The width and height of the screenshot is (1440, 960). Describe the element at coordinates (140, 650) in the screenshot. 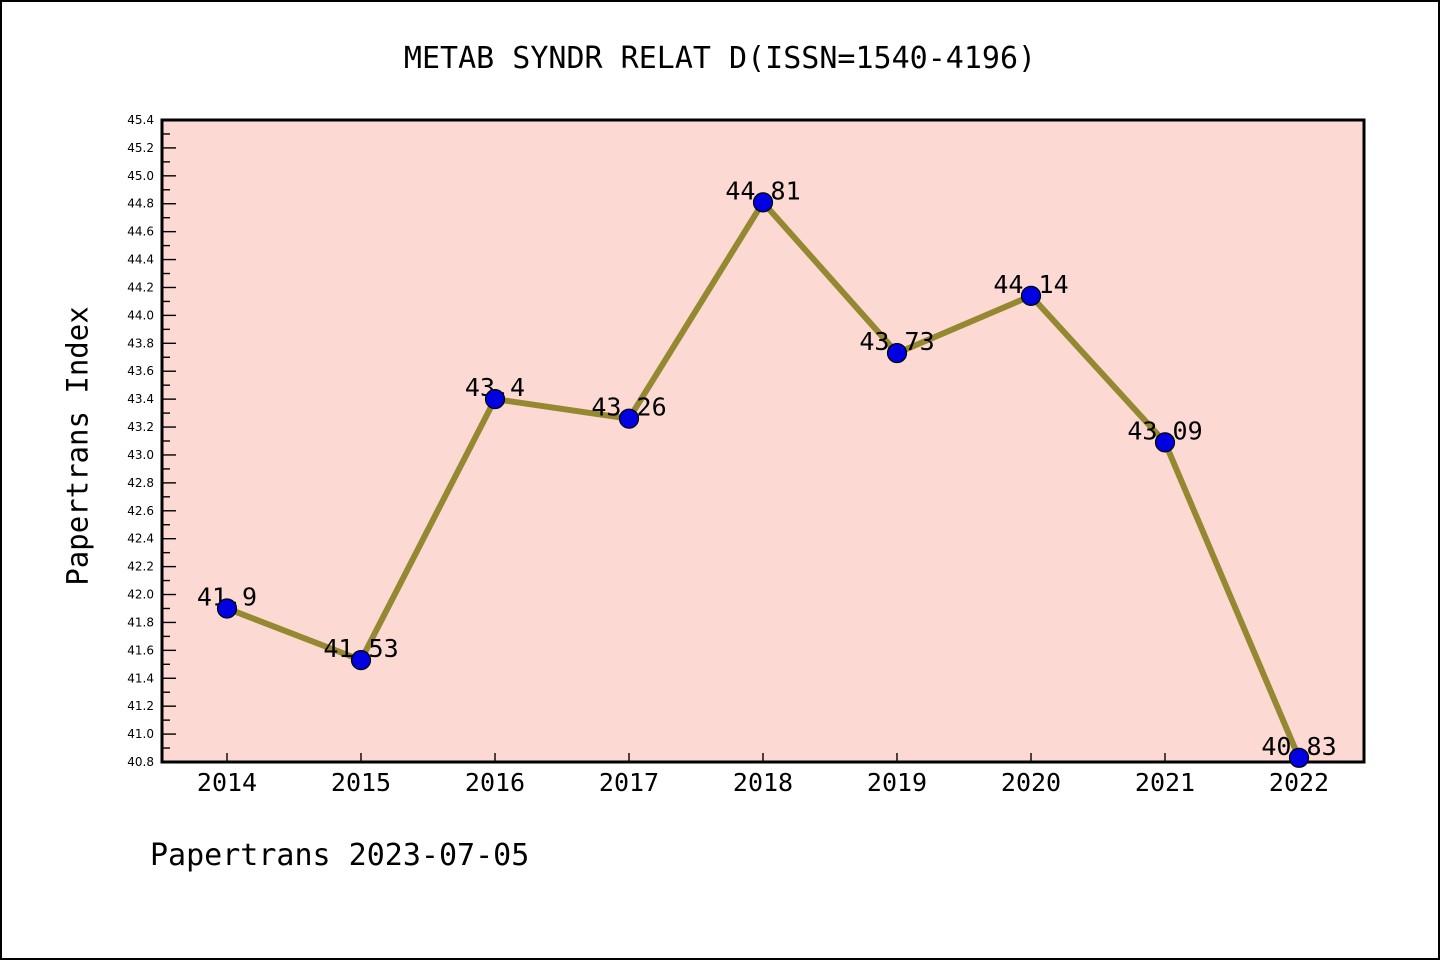

I see `y-tick-label: 41.6` at that location.